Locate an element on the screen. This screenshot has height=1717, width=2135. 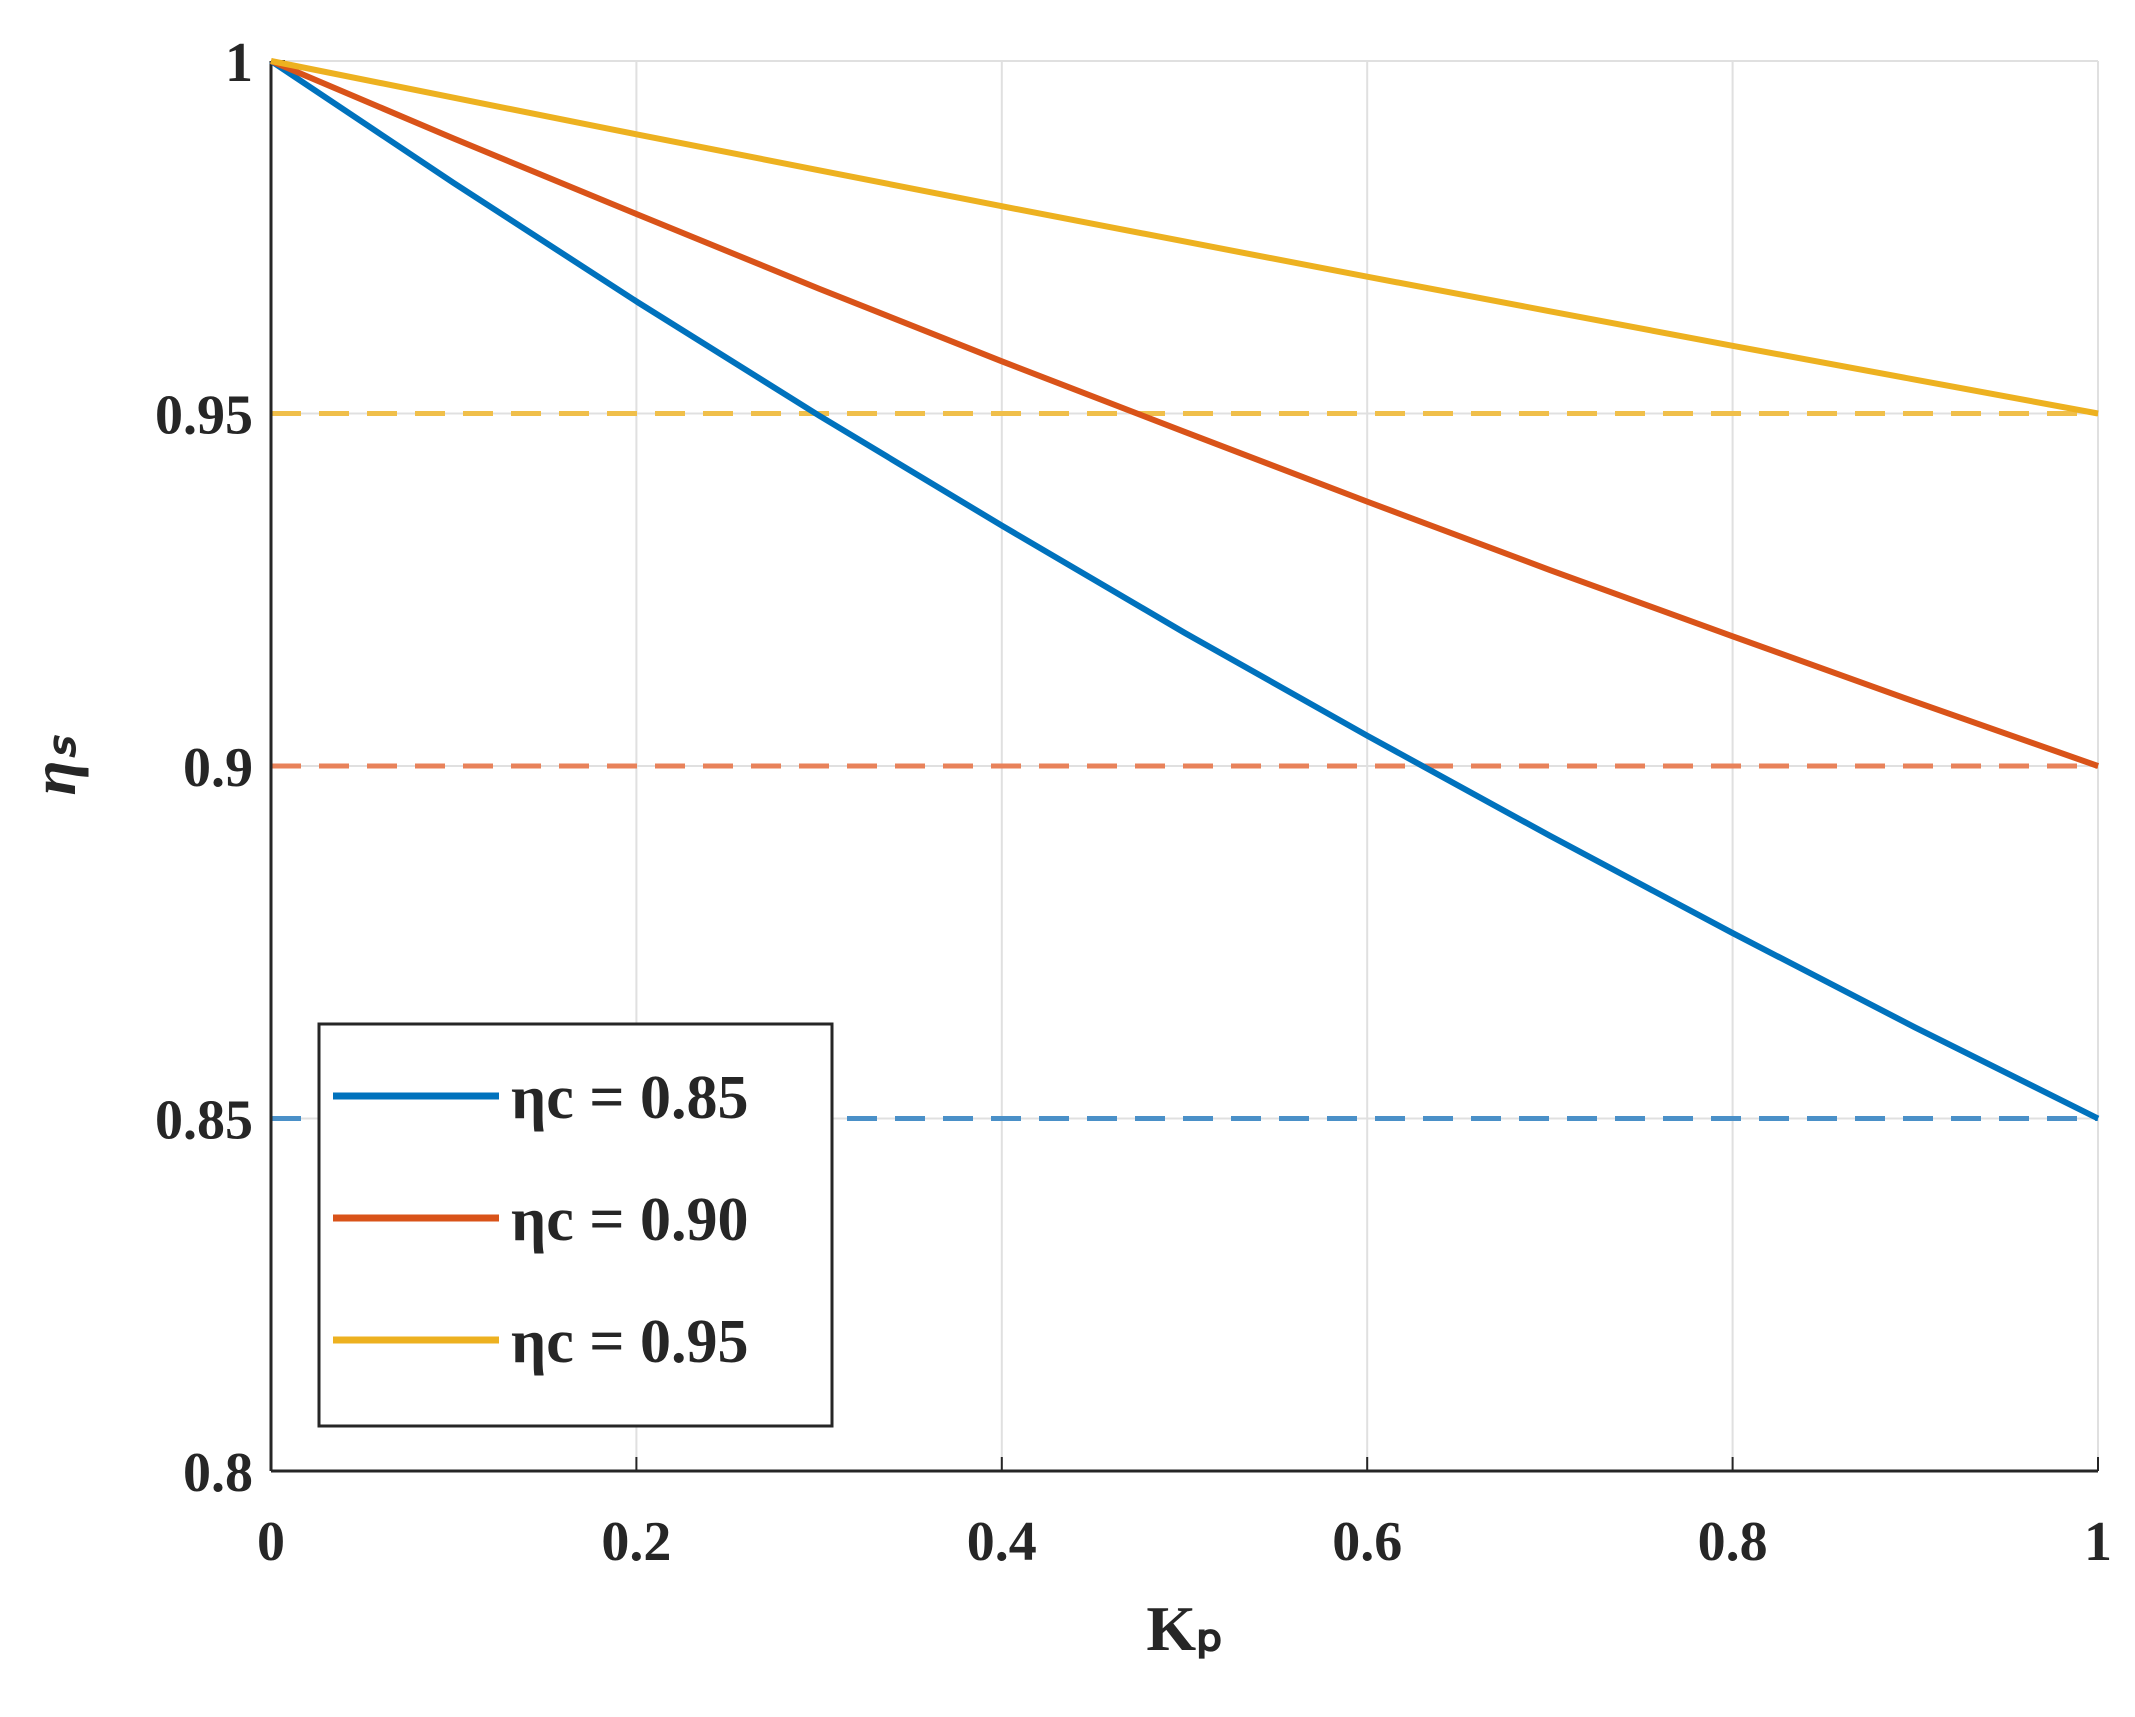
y-tick-label: 0.95 is located at coordinates (204, 416).